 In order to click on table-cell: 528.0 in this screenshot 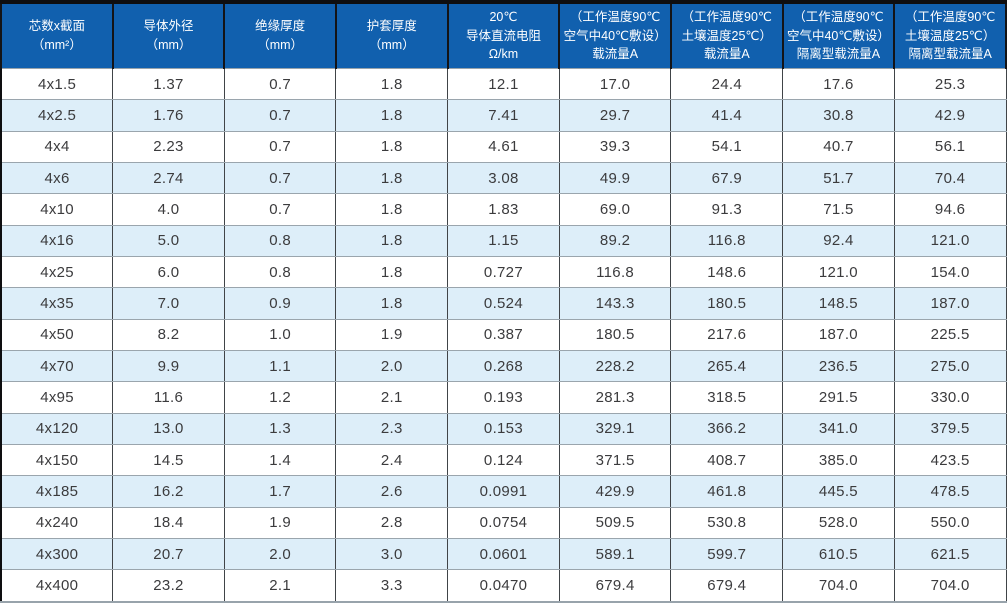, I will do `click(838, 522)`.